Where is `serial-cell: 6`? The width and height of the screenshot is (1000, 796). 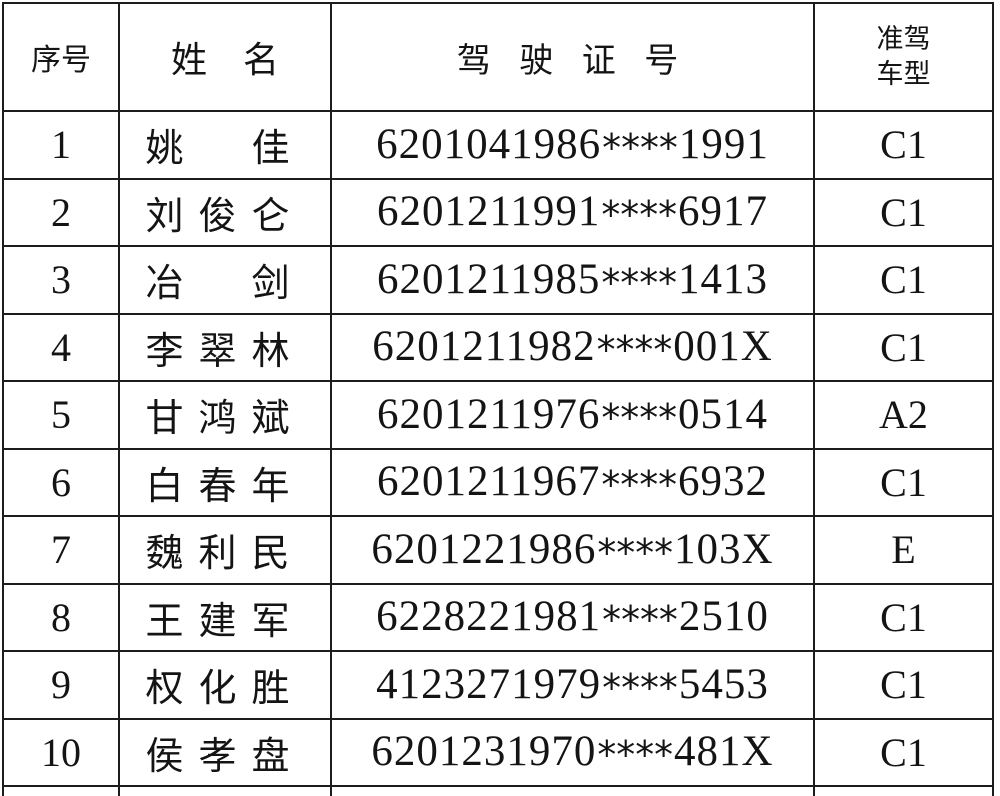 serial-cell: 6 is located at coordinates (61, 482).